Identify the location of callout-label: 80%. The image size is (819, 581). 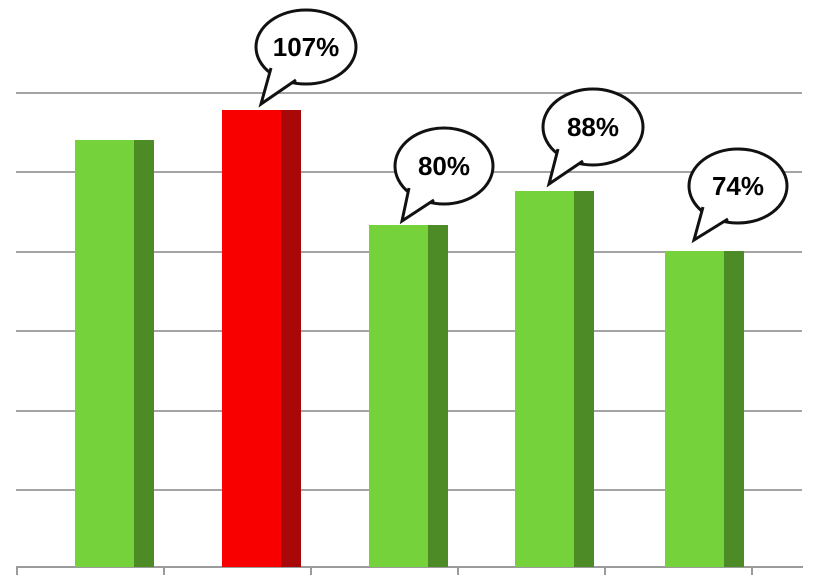
(444, 166).